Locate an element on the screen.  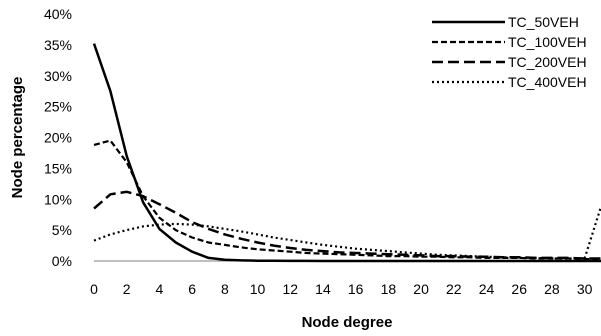
y-tick-label: 10% is located at coordinates (58, 199).